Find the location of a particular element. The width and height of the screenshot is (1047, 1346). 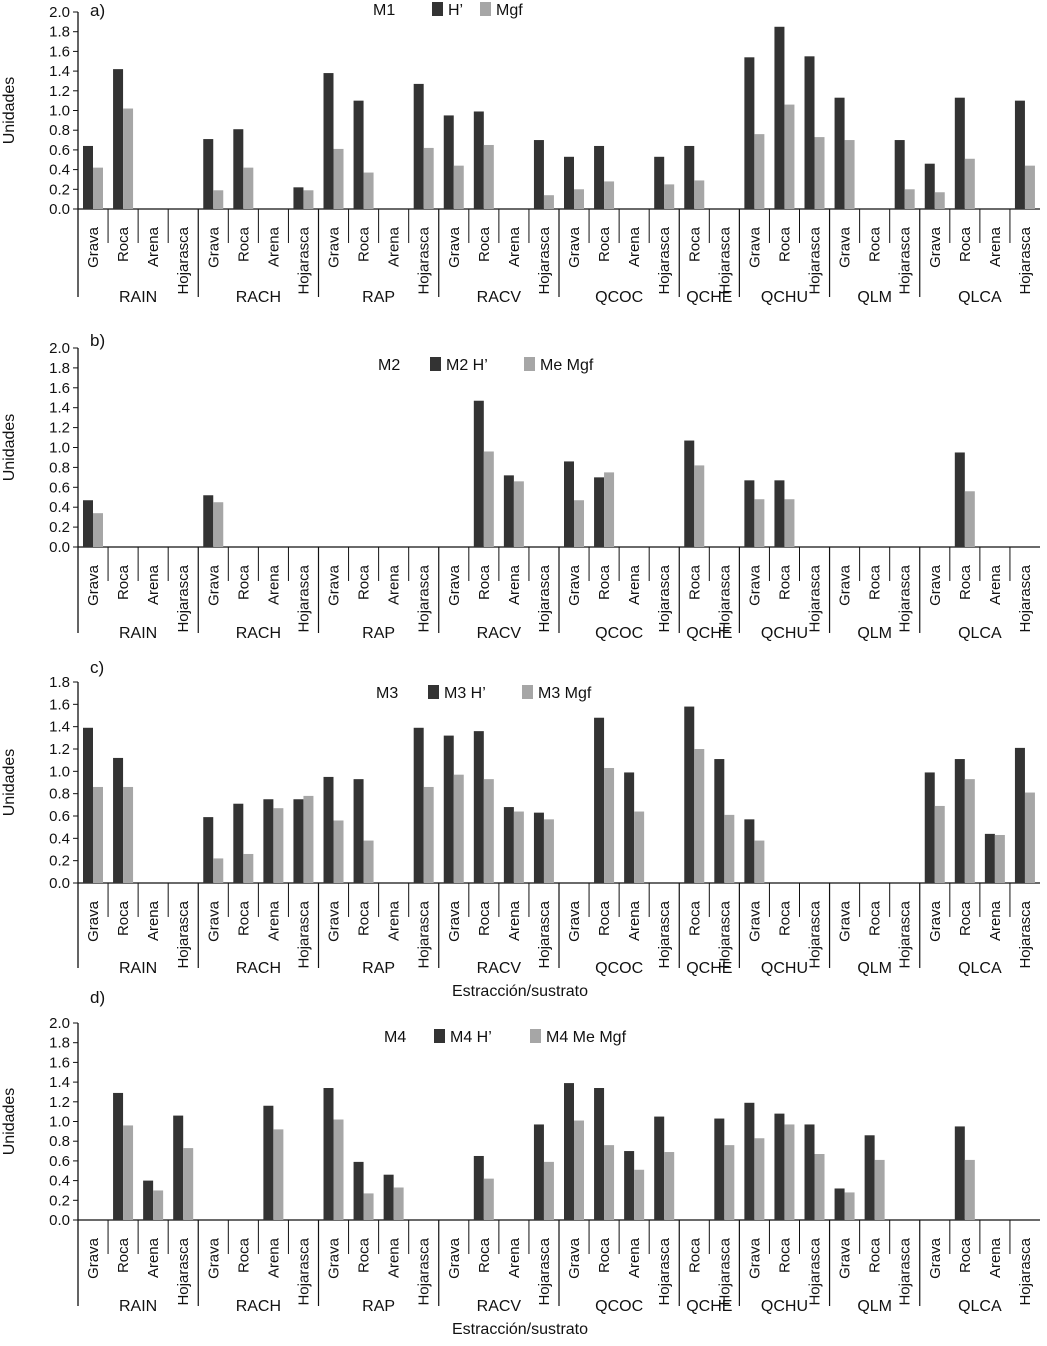

legend-title: M4 is located at coordinates (395, 1037).